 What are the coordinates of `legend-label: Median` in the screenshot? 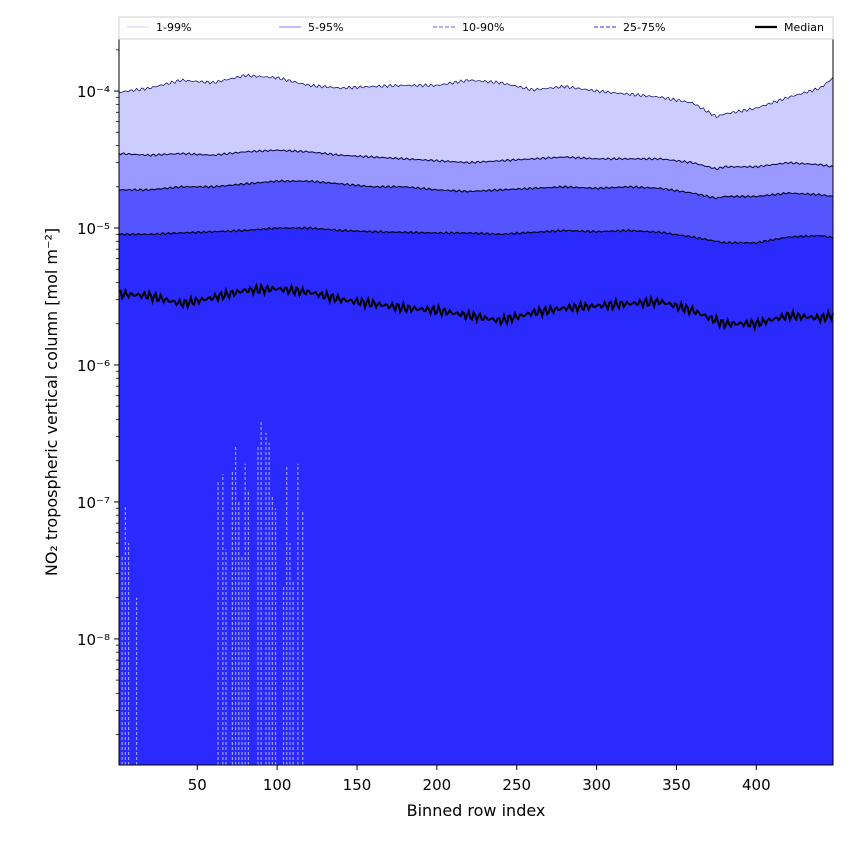 It's located at (804, 27).